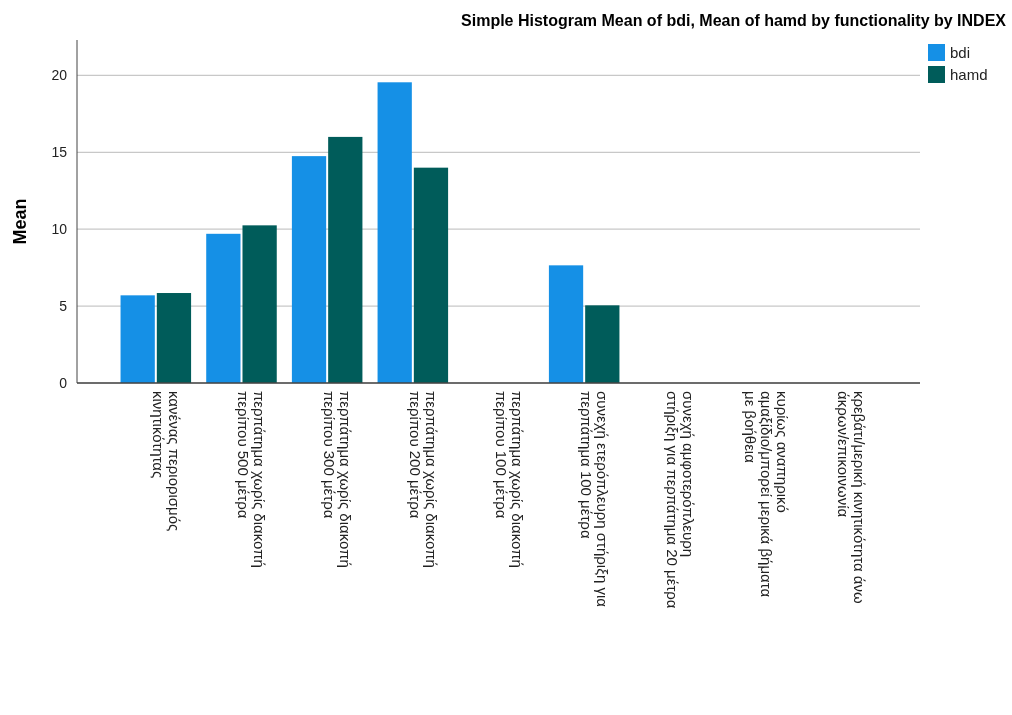 Image resolution: width=1012 pixels, height=715 pixels. I want to click on legend-label: bdi, so click(960, 52).